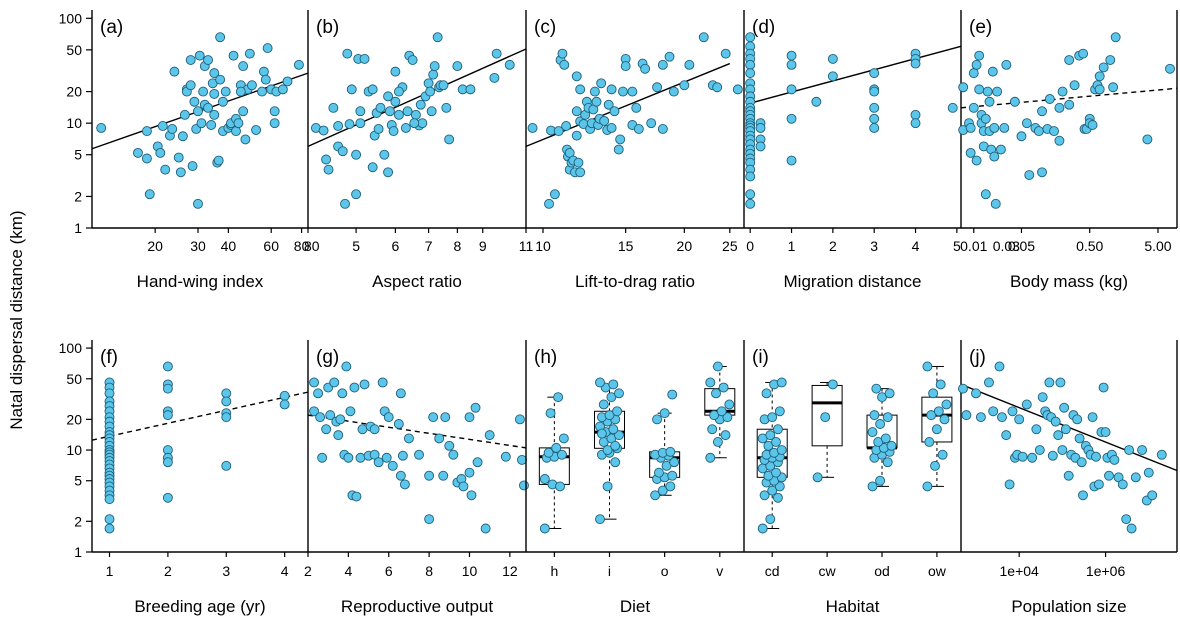 The image size is (1180, 619). What do you see at coordinates (78, 521) in the screenshot?
I see `y-tick-label: 2` at bounding box center [78, 521].